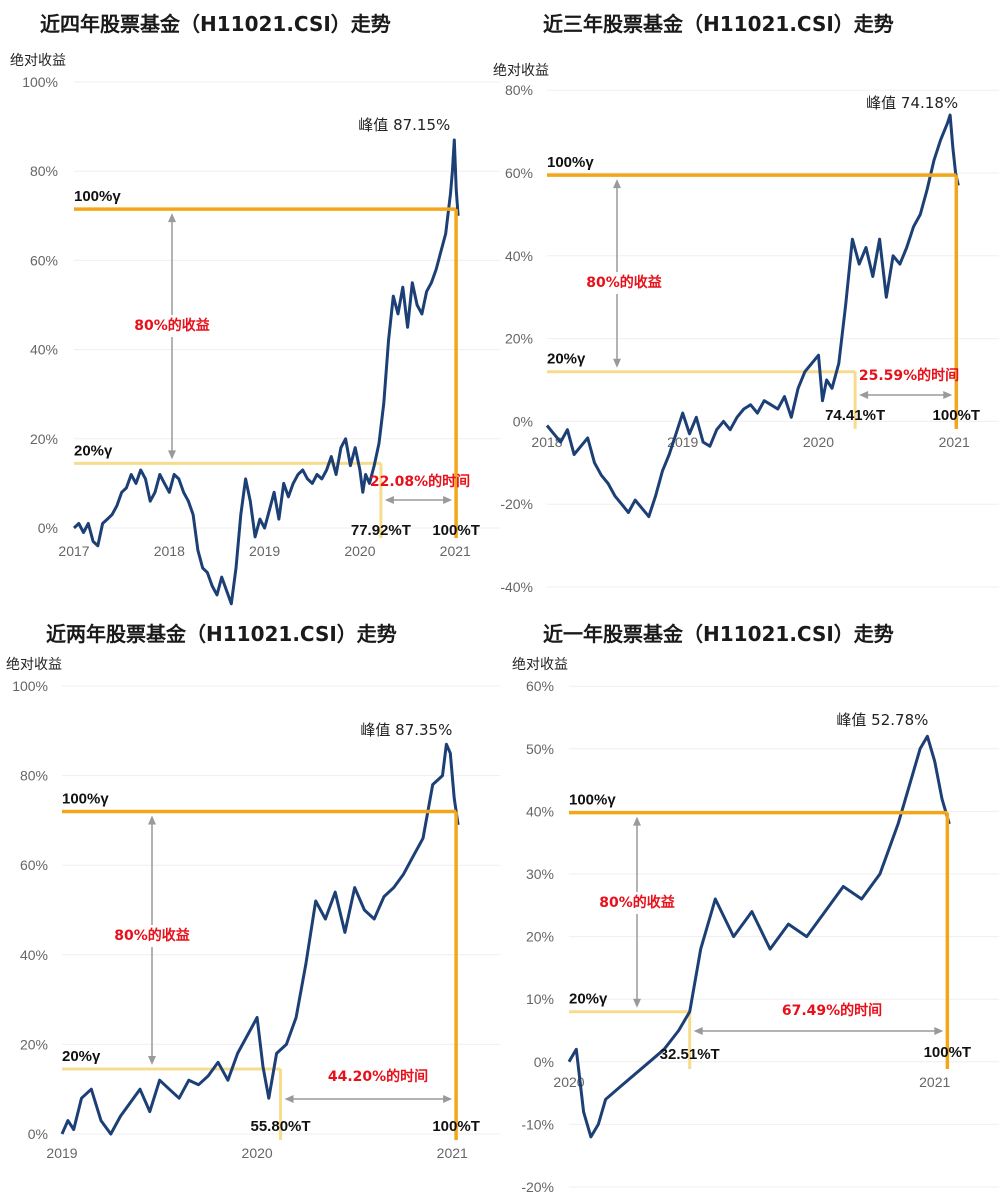  Describe the element at coordinates (855, 415) in the screenshot. I see `split-label: 74.41%T` at that location.